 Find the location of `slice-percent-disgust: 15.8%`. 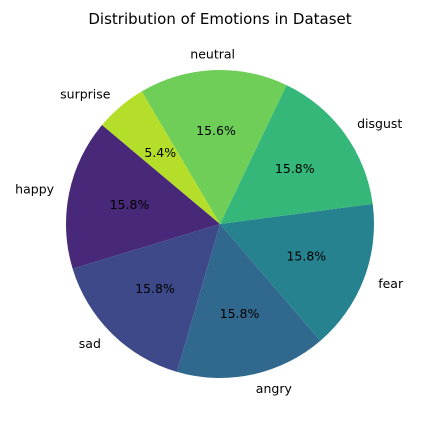

slice-percent-disgust: 15.8% is located at coordinates (295, 168).